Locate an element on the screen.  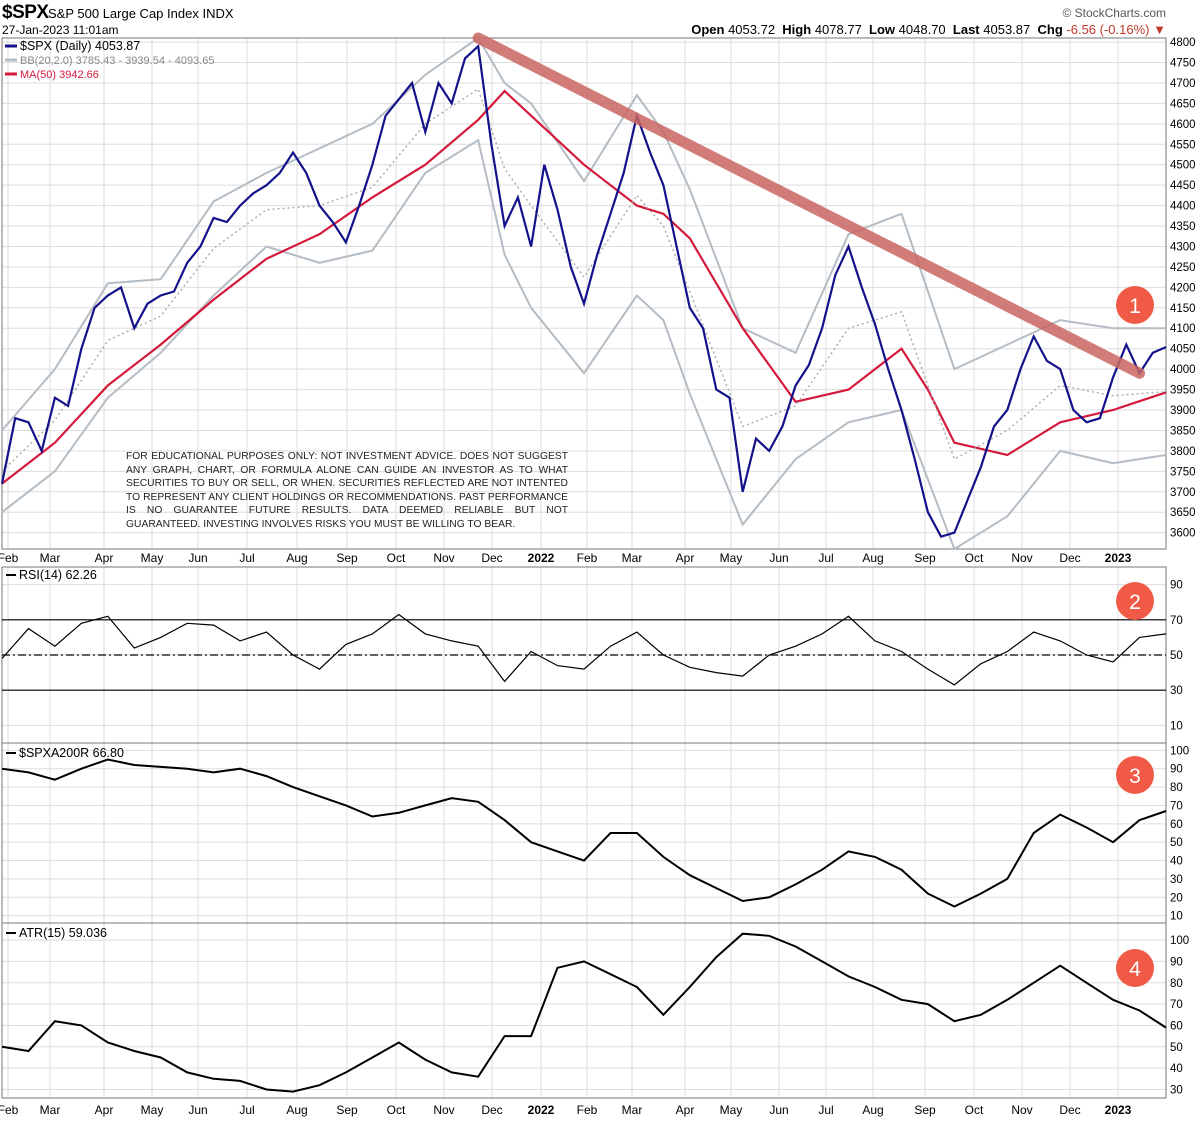
badge-number: 3 is located at coordinates (1135, 776).